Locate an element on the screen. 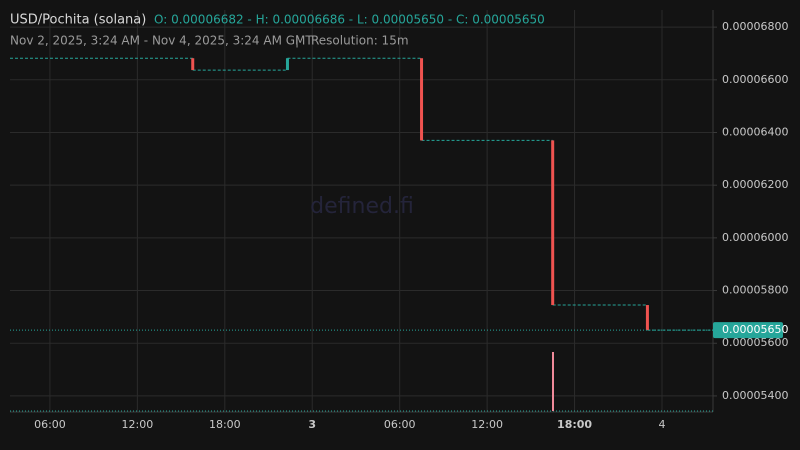 The height and width of the screenshot is (450, 800). y-tick-label: 0.00006400 is located at coordinates (755, 131).